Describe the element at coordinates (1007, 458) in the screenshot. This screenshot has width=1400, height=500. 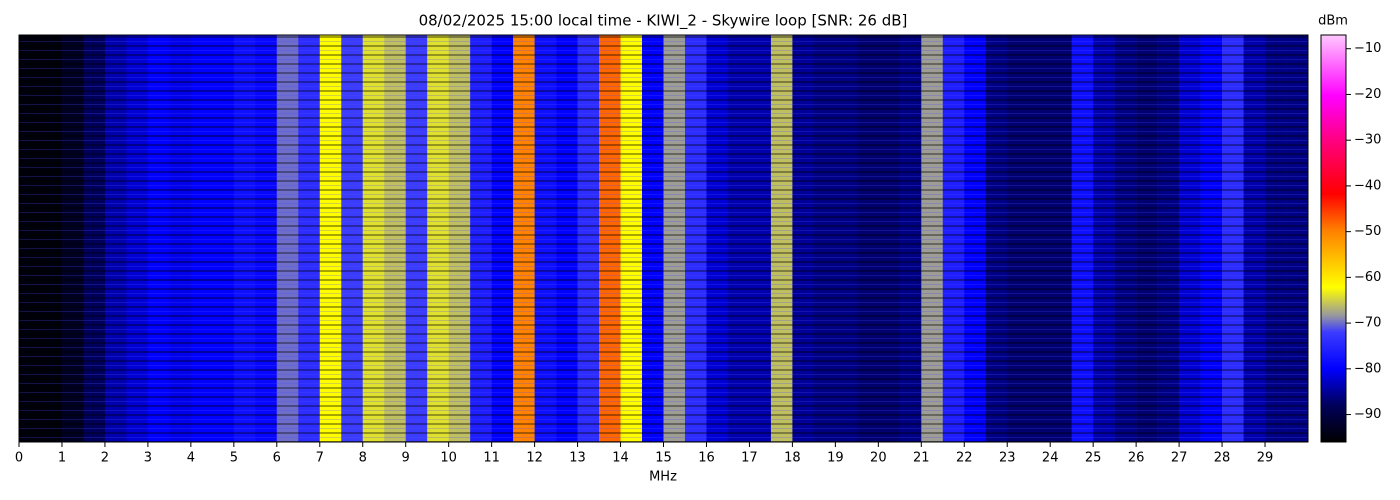
I see `x-tick-label: 23` at that location.